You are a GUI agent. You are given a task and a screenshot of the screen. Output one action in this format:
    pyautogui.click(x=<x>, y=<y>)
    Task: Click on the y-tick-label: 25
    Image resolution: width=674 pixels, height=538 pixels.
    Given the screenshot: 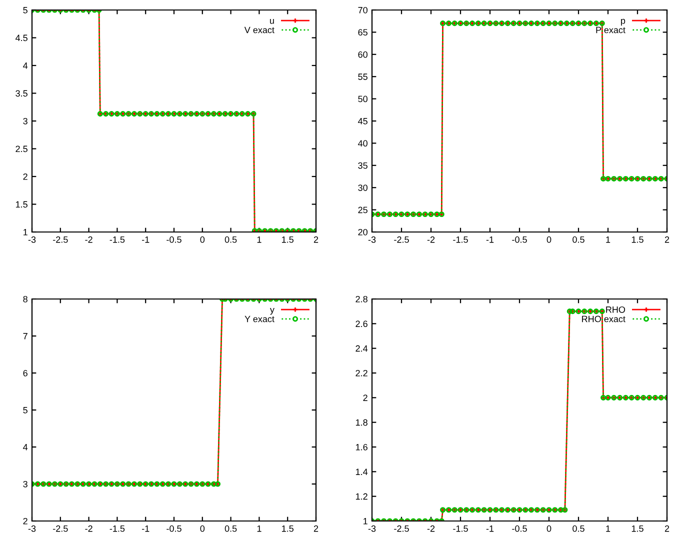 What is the action you would take?
    pyautogui.click(x=363, y=210)
    